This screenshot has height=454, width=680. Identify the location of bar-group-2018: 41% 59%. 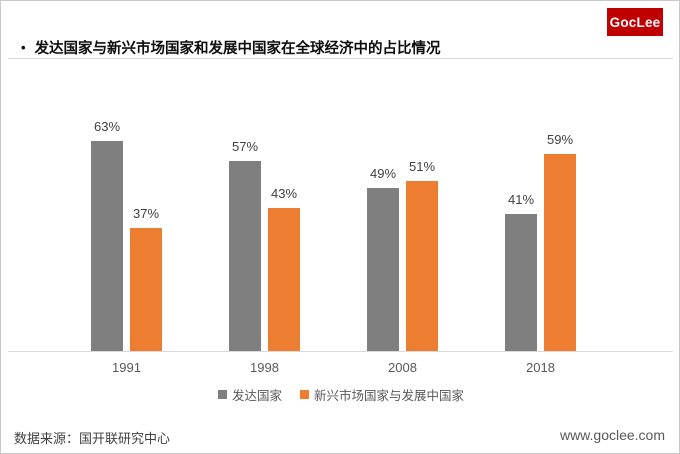
(540, 233).